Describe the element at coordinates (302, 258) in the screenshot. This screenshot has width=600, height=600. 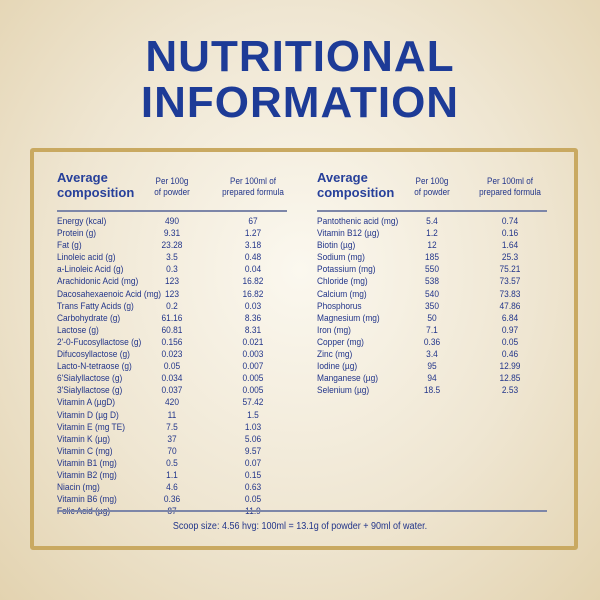
I see `table-row: Linoleic acid (g) 3.5 0.48` at that location.